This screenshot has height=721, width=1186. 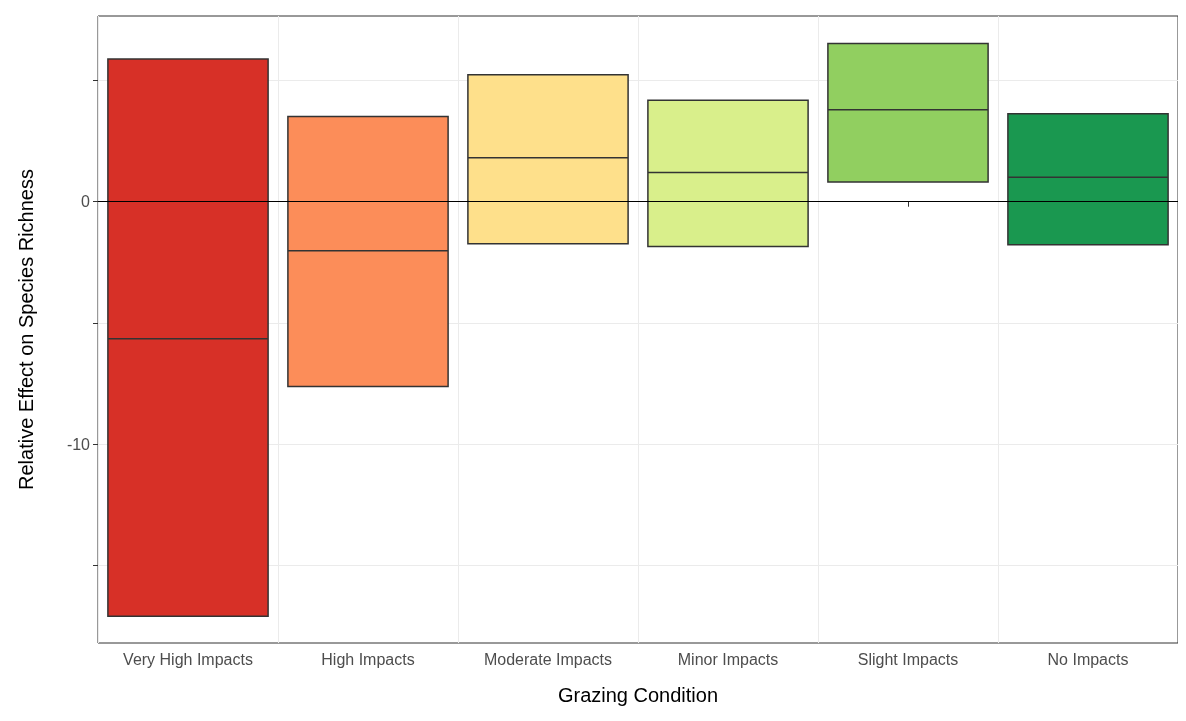 What do you see at coordinates (638, 695) in the screenshot?
I see `x-axis-title: Grazing Condition` at bounding box center [638, 695].